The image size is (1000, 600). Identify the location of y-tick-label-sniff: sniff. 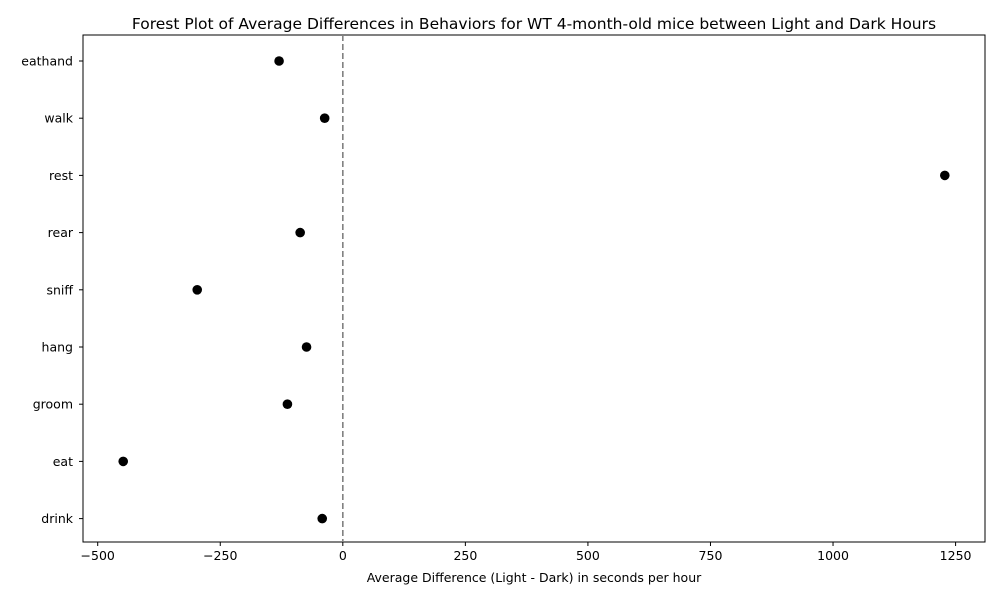
(59, 289).